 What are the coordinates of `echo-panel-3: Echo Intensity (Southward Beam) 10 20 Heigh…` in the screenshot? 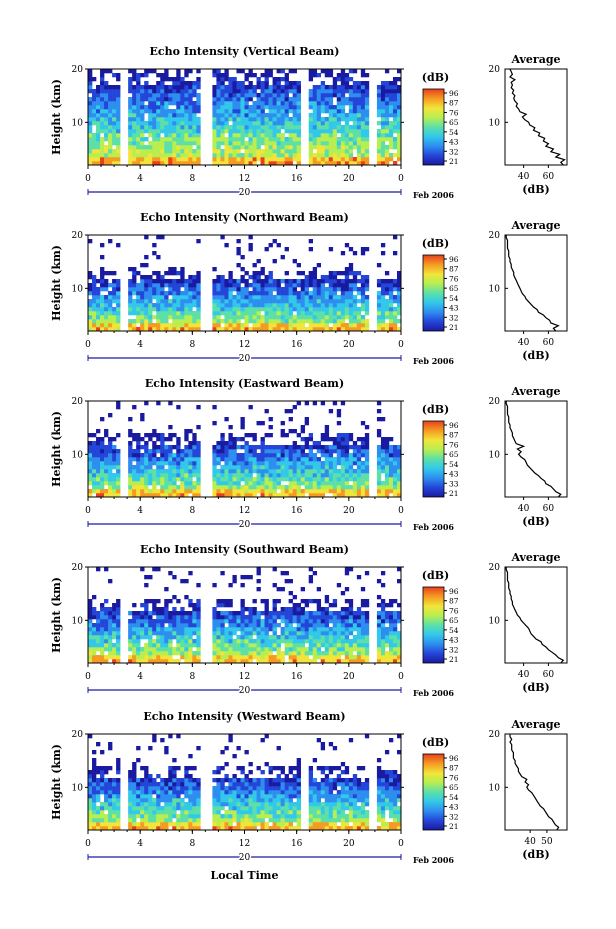 It's located at (309, 620).